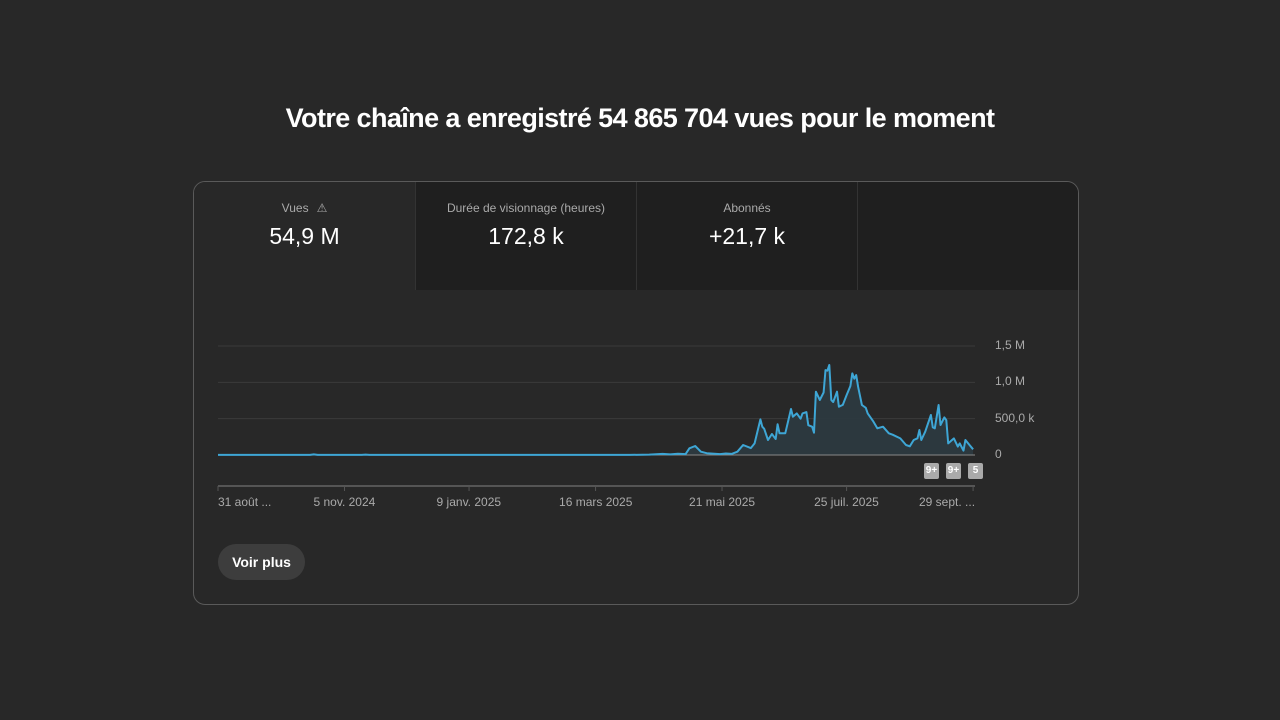  What do you see at coordinates (747, 208) in the screenshot?
I see `tab-label: Abonnés` at bounding box center [747, 208].